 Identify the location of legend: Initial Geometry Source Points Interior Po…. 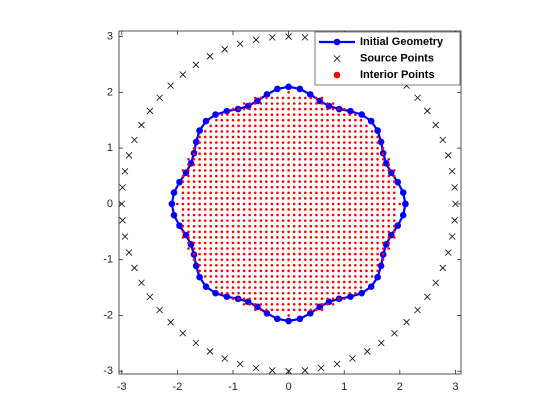
(387, 58).